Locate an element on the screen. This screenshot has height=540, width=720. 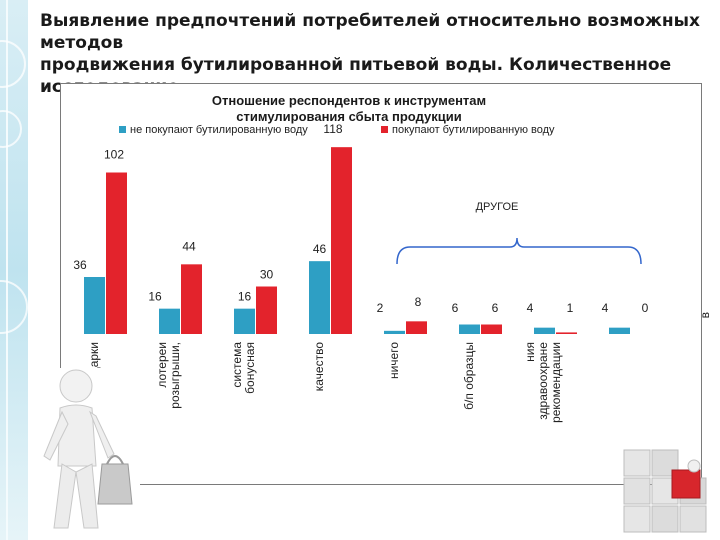
category-label: розыгрыши, is located at coordinates (175, 375).